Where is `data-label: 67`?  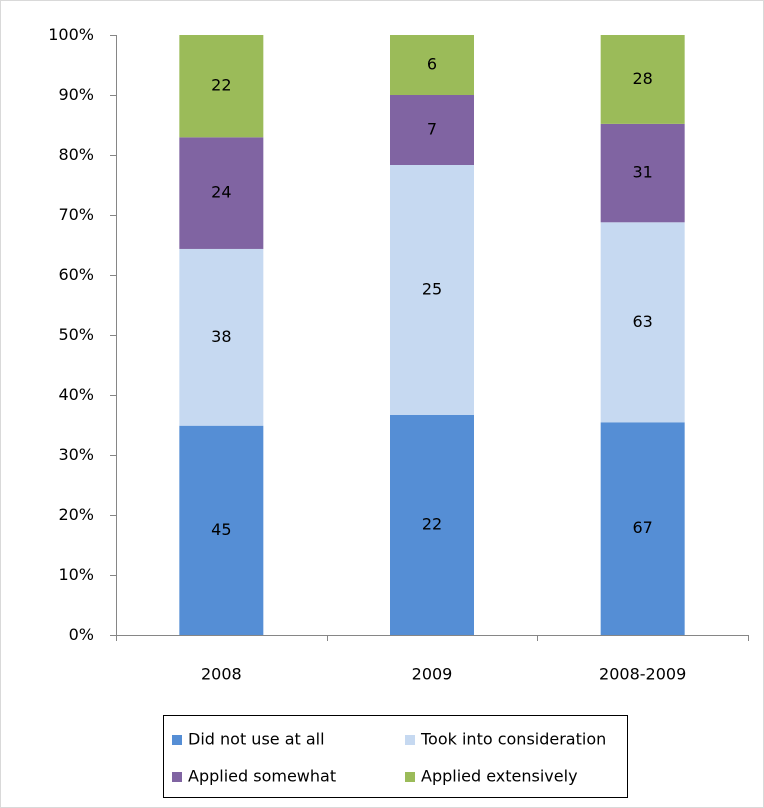 data-label: 67 is located at coordinates (642, 527).